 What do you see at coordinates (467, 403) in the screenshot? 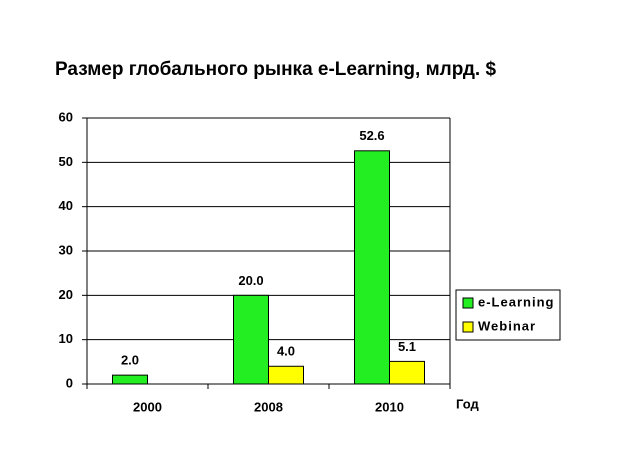
I see `x-axis-label: Год` at bounding box center [467, 403].